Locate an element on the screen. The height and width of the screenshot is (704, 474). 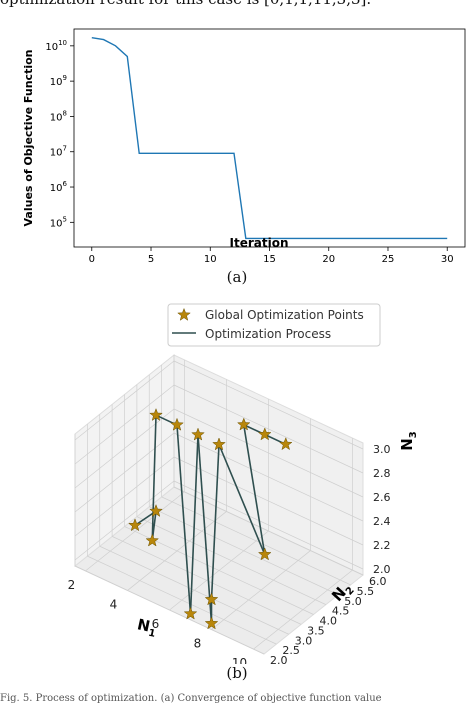
z-tick-label: 2.6 is located at coordinates (382, 497).